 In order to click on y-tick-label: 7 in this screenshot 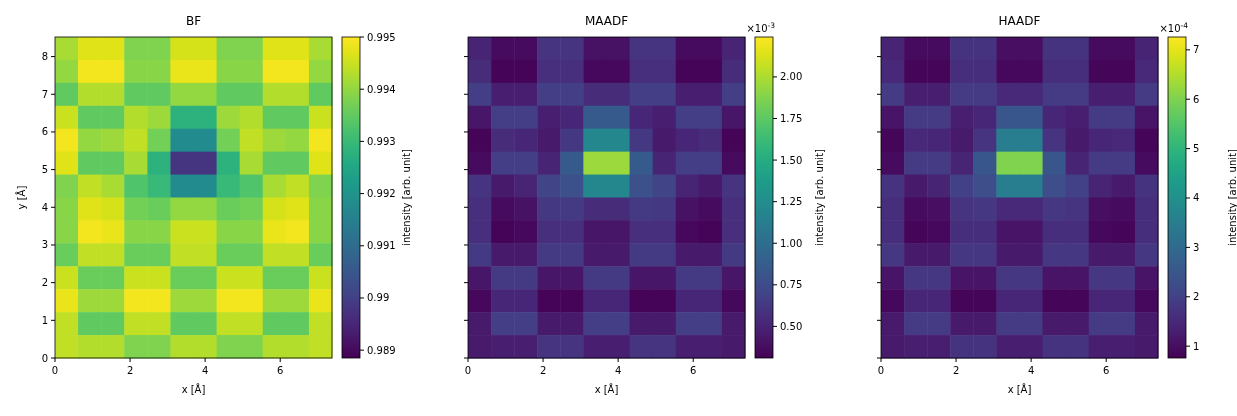, I will do `click(44, 94)`.